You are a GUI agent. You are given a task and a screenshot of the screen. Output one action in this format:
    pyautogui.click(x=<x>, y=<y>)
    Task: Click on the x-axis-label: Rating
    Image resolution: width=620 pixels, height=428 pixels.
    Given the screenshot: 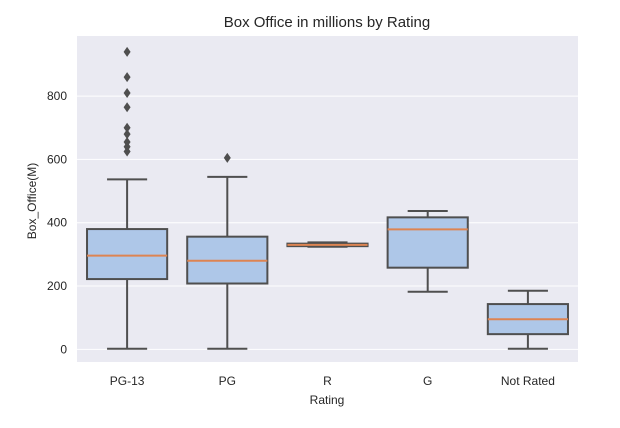 What is the action you would take?
    pyautogui.click(x=327, y=400)
    